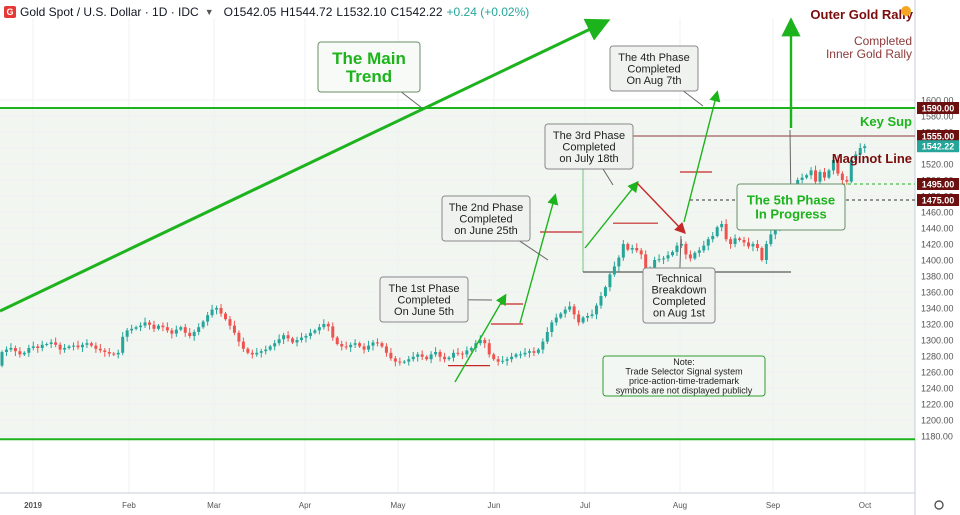 The height and width of the screenshot is (515, 960). I want to click on inner-rally-label: Completed, so click(883, 41).